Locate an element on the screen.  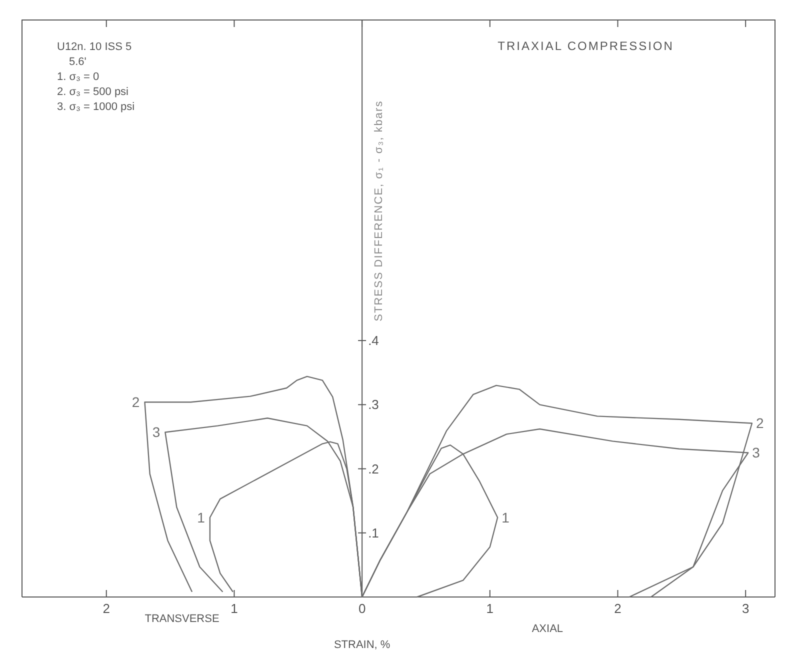
x-tick-label: 0 is located at coordinates (362, 608).